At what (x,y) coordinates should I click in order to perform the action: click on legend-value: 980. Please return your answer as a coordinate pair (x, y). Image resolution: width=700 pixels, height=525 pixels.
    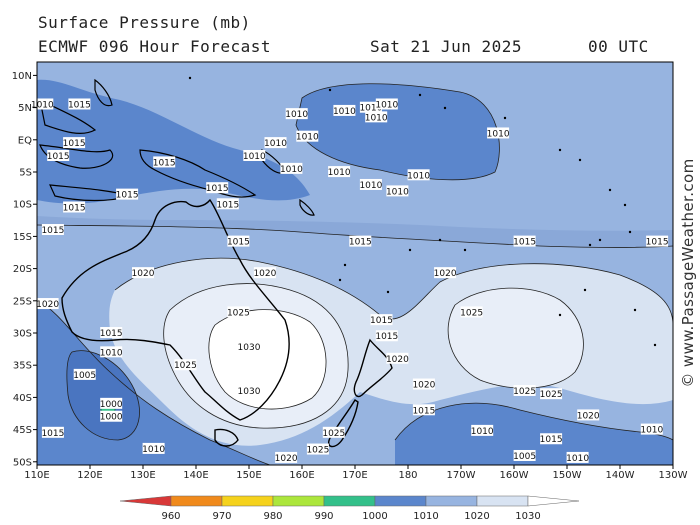
    Looking at the image, I should click on (272, 516).